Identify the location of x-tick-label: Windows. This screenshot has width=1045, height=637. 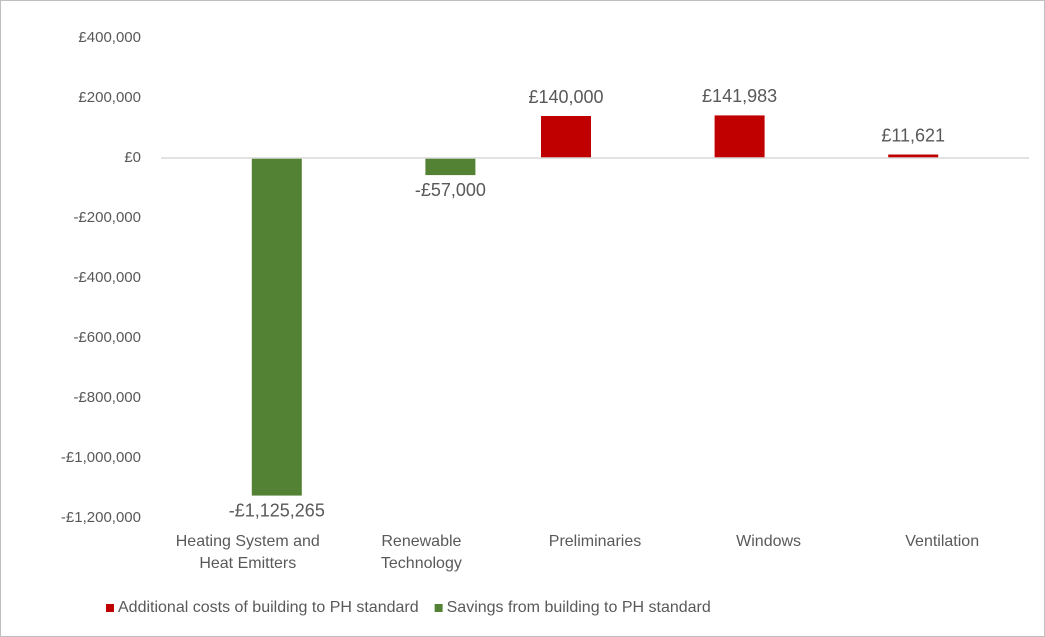
(769, 541).